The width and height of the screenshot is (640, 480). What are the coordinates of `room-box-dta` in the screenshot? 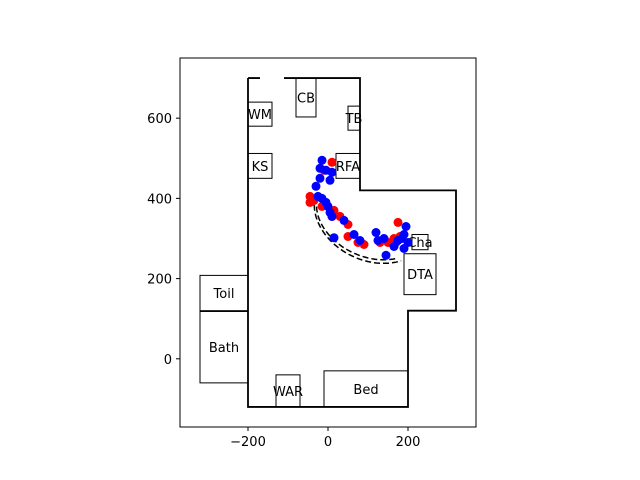 It's located at (420, 274).